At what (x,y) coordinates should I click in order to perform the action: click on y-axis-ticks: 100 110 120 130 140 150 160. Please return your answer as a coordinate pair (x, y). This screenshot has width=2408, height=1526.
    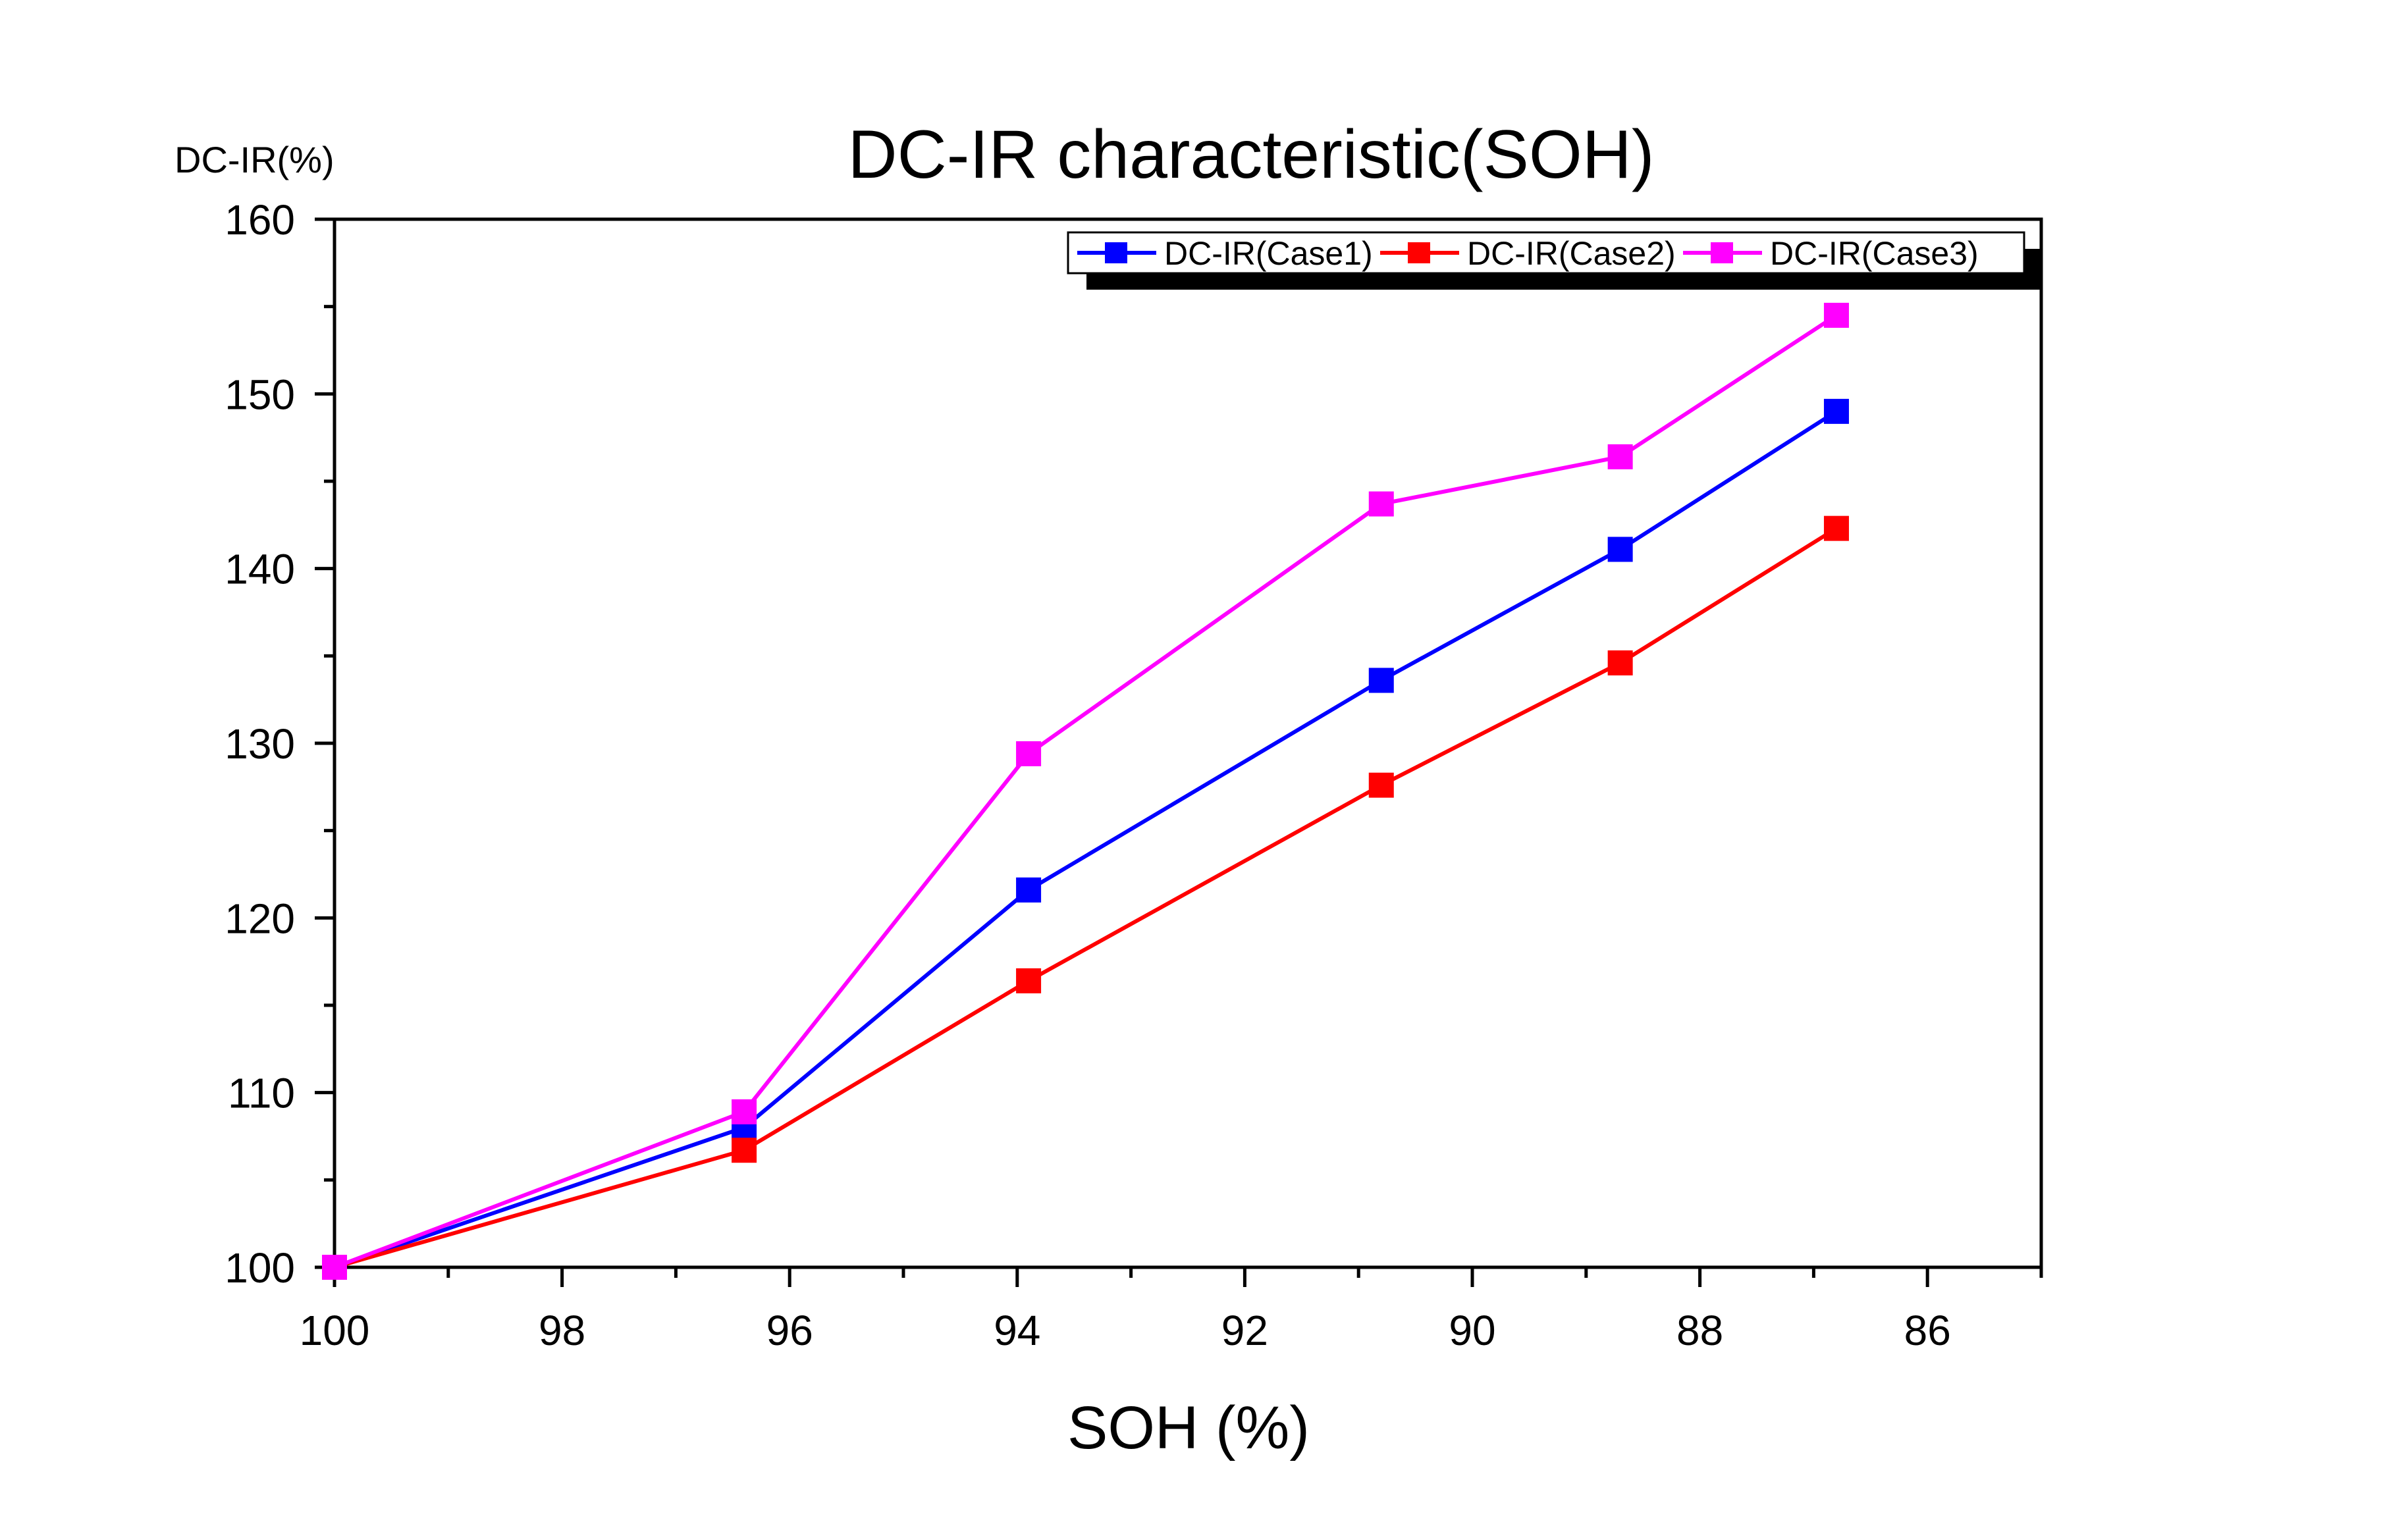
    Looking at the image, I should click on (279, 744).